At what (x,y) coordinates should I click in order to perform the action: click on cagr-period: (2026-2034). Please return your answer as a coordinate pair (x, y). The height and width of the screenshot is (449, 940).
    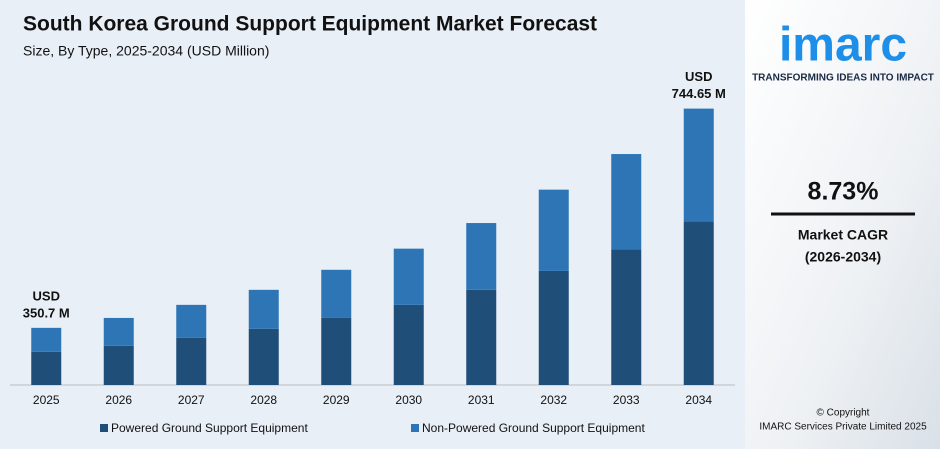
    Looking at the image, I should click on (843, 257).